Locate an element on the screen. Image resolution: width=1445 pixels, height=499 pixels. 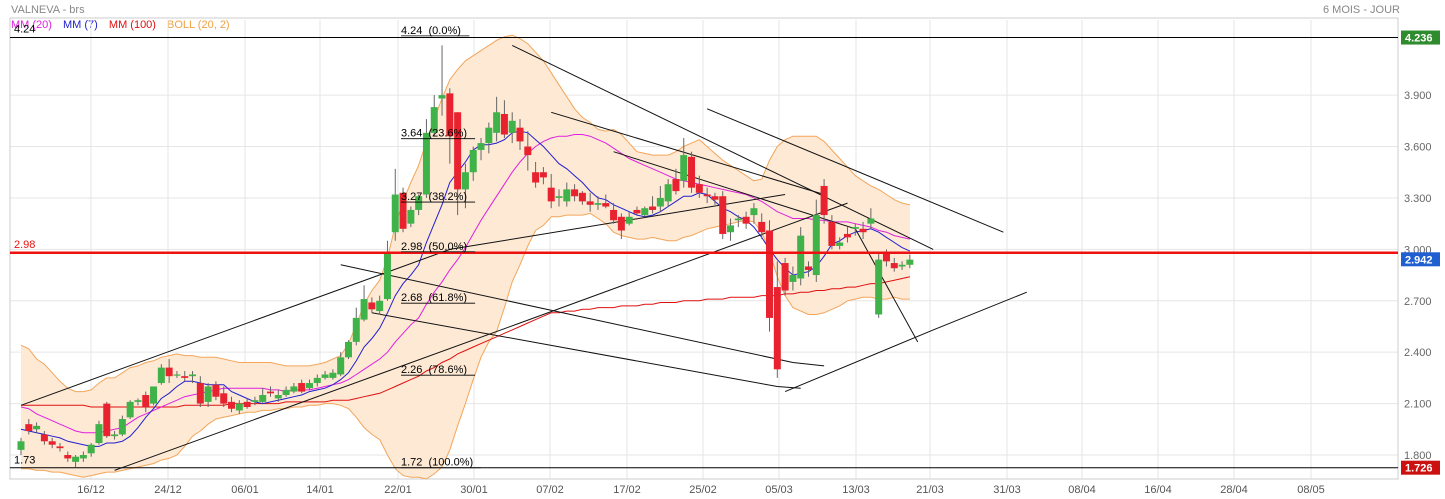
x-tick-label: 13/03 is located at coordinates (856, 490).